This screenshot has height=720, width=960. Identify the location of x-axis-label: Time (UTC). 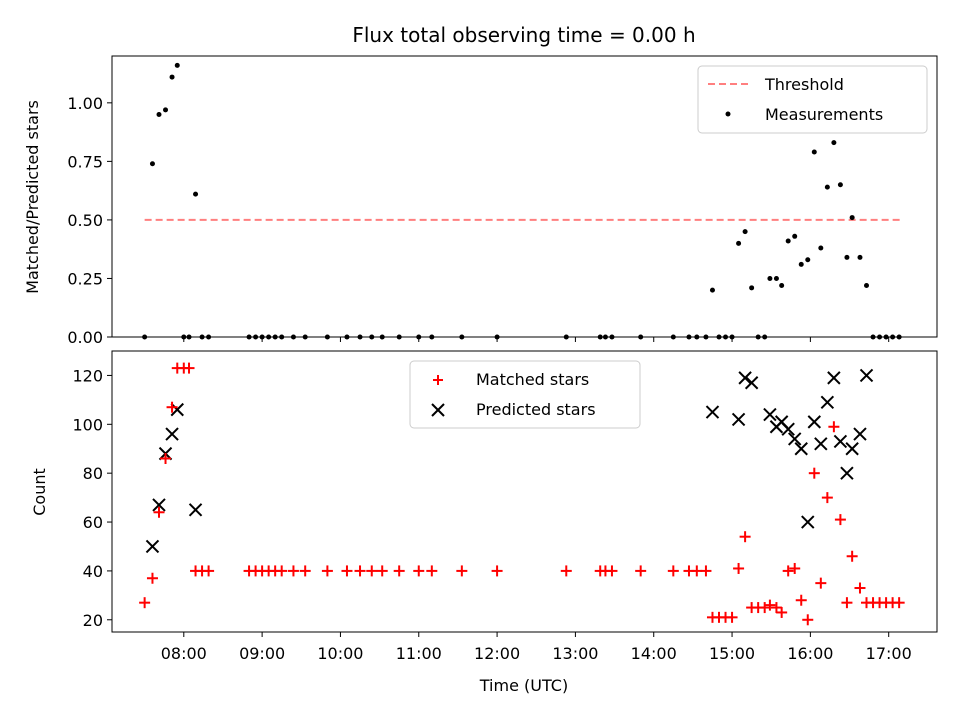
(523, 685).